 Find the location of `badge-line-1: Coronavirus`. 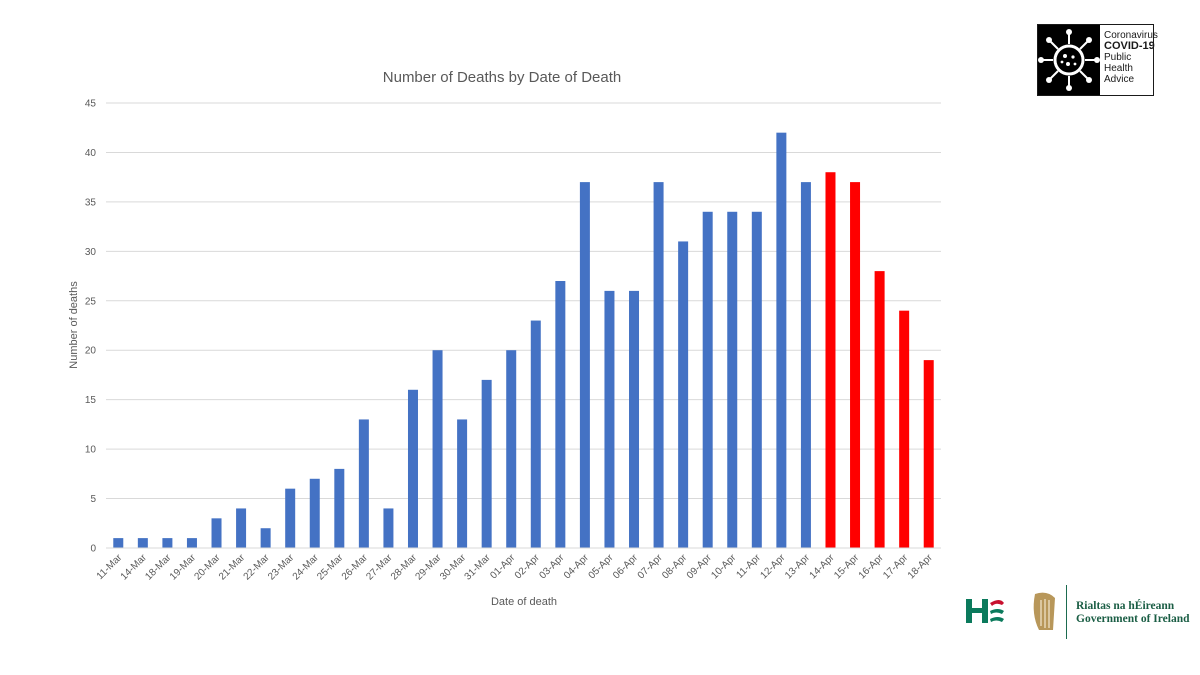

badge-line-1: Coronavirus is located at coordinates (1131, 35).